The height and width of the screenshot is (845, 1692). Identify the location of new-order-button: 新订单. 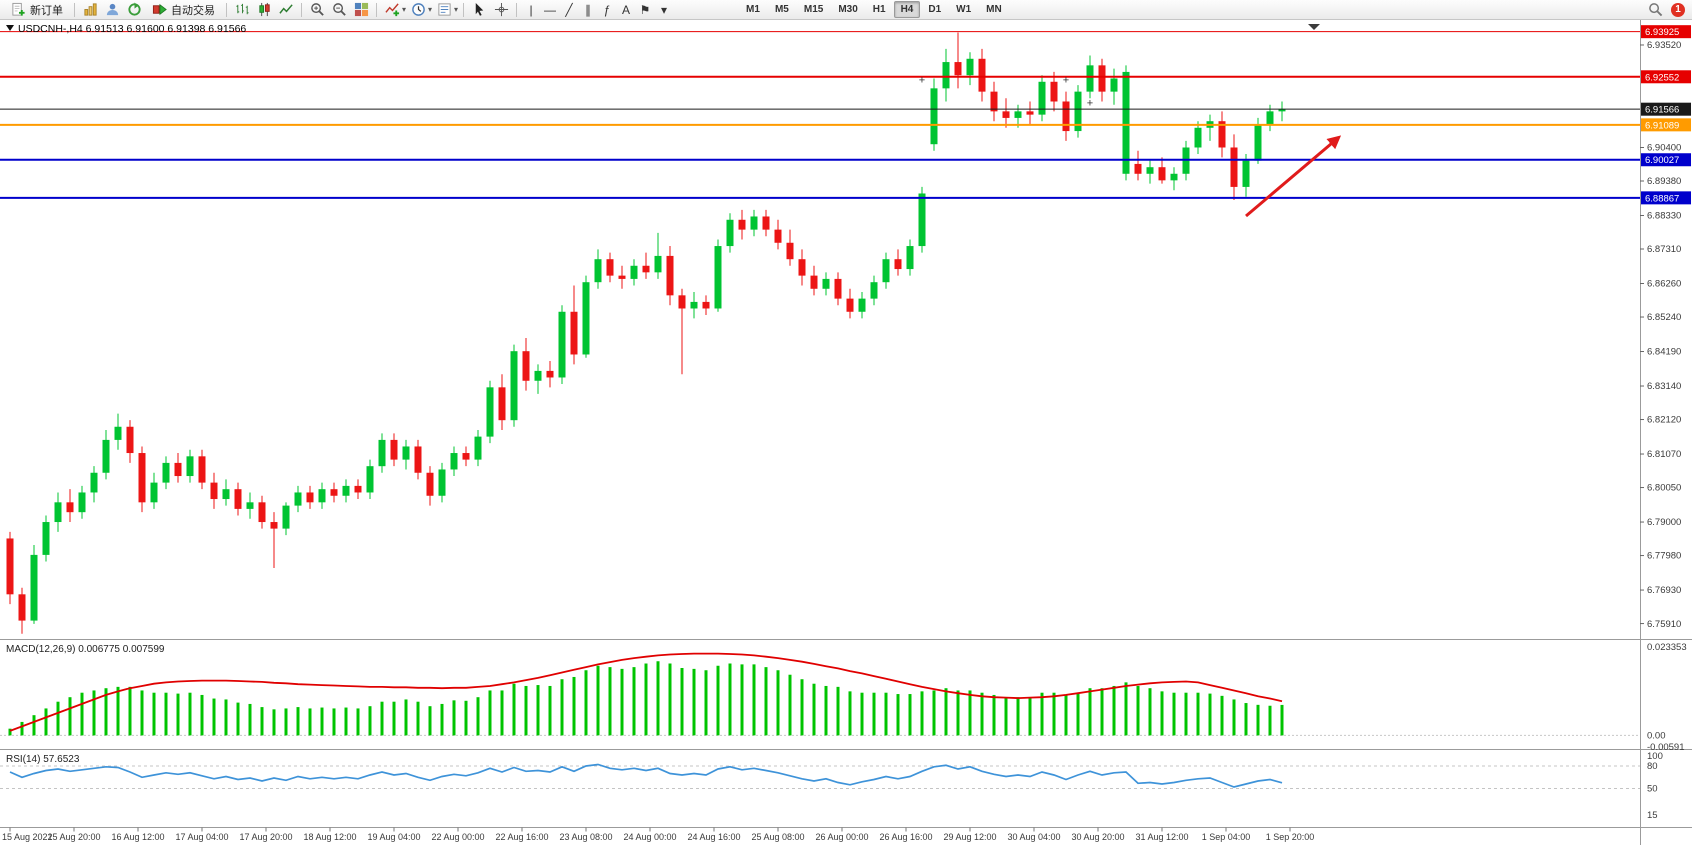
(37, 9).